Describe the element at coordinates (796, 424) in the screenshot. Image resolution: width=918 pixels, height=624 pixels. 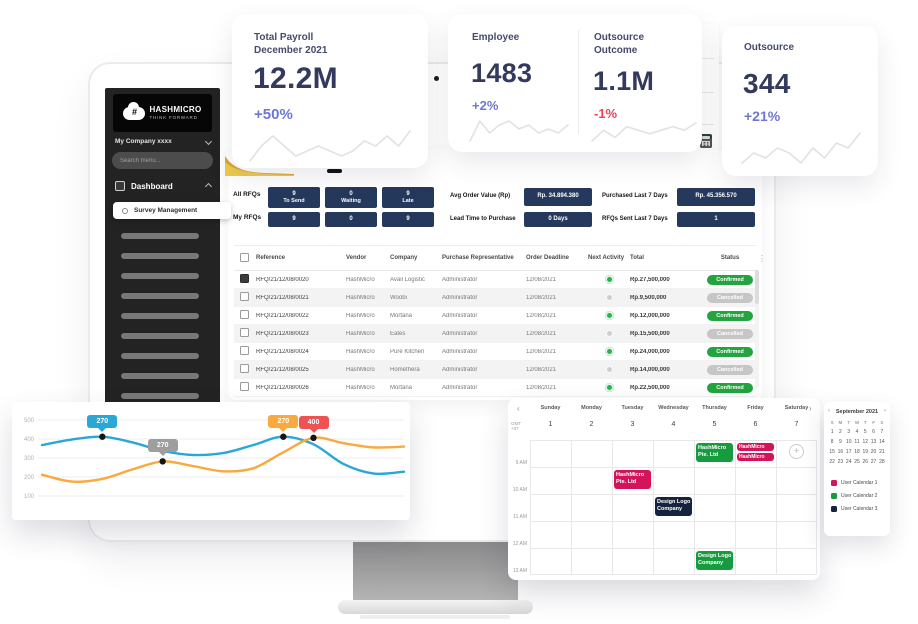
I see `day-number: 7` at that location.